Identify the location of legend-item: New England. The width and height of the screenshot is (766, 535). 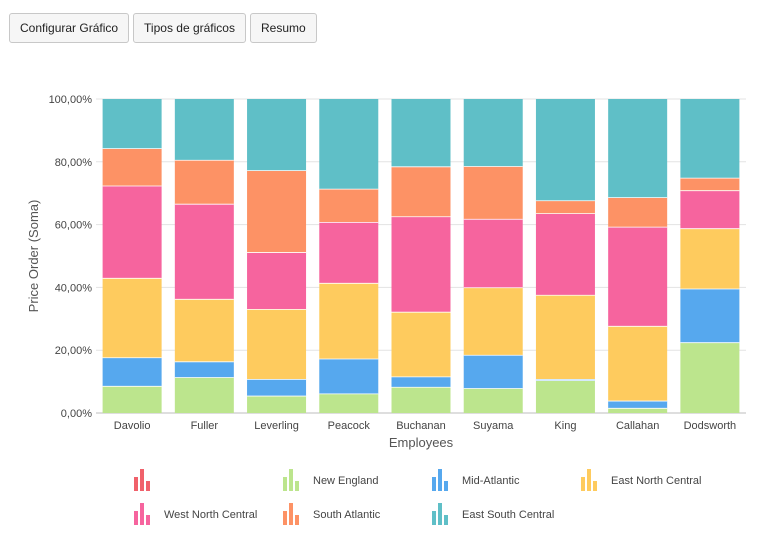
(330, 480).